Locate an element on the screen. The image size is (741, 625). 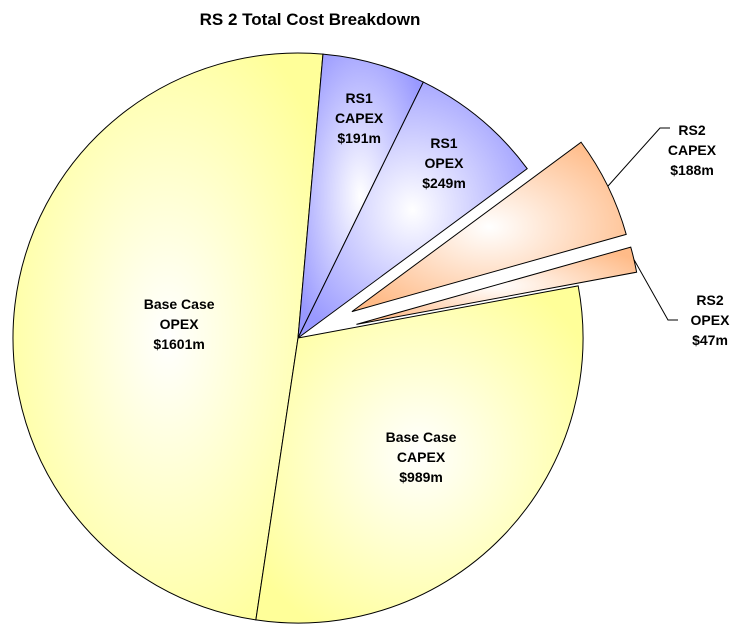
slice-category: RS2 CAPEX is located at coordinates (692, 140).